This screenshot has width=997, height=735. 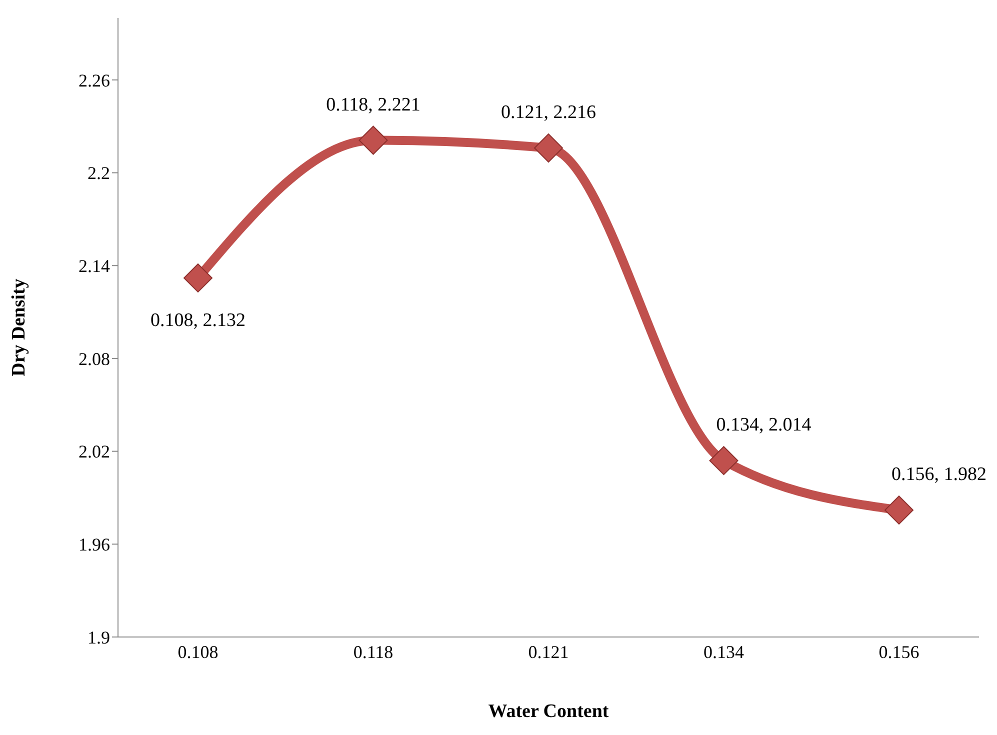 I want to click on y-tick-label: 2.2, so click(x=99, y=173).